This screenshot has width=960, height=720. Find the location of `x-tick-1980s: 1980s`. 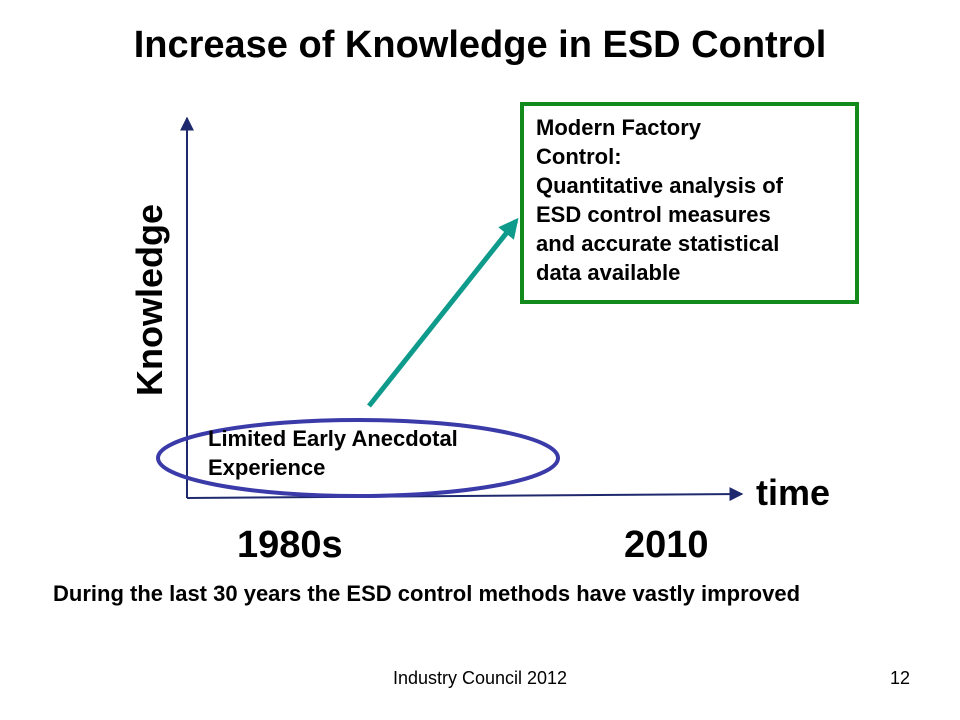

x-tick-1980s: 1980s is located at coordinates (290, 545).